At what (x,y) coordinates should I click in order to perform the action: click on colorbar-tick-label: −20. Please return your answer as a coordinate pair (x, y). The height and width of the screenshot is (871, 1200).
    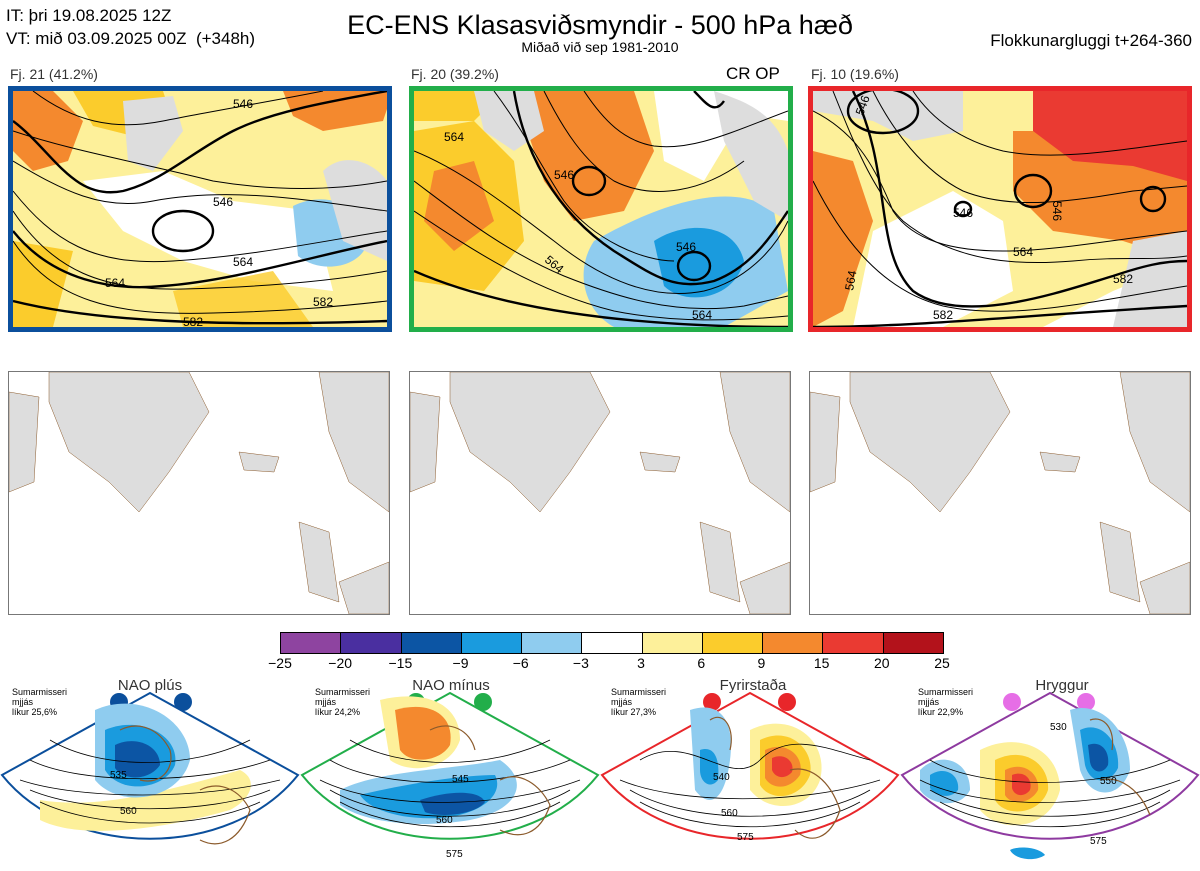
    Looking at the image, I should click on (340, 663).